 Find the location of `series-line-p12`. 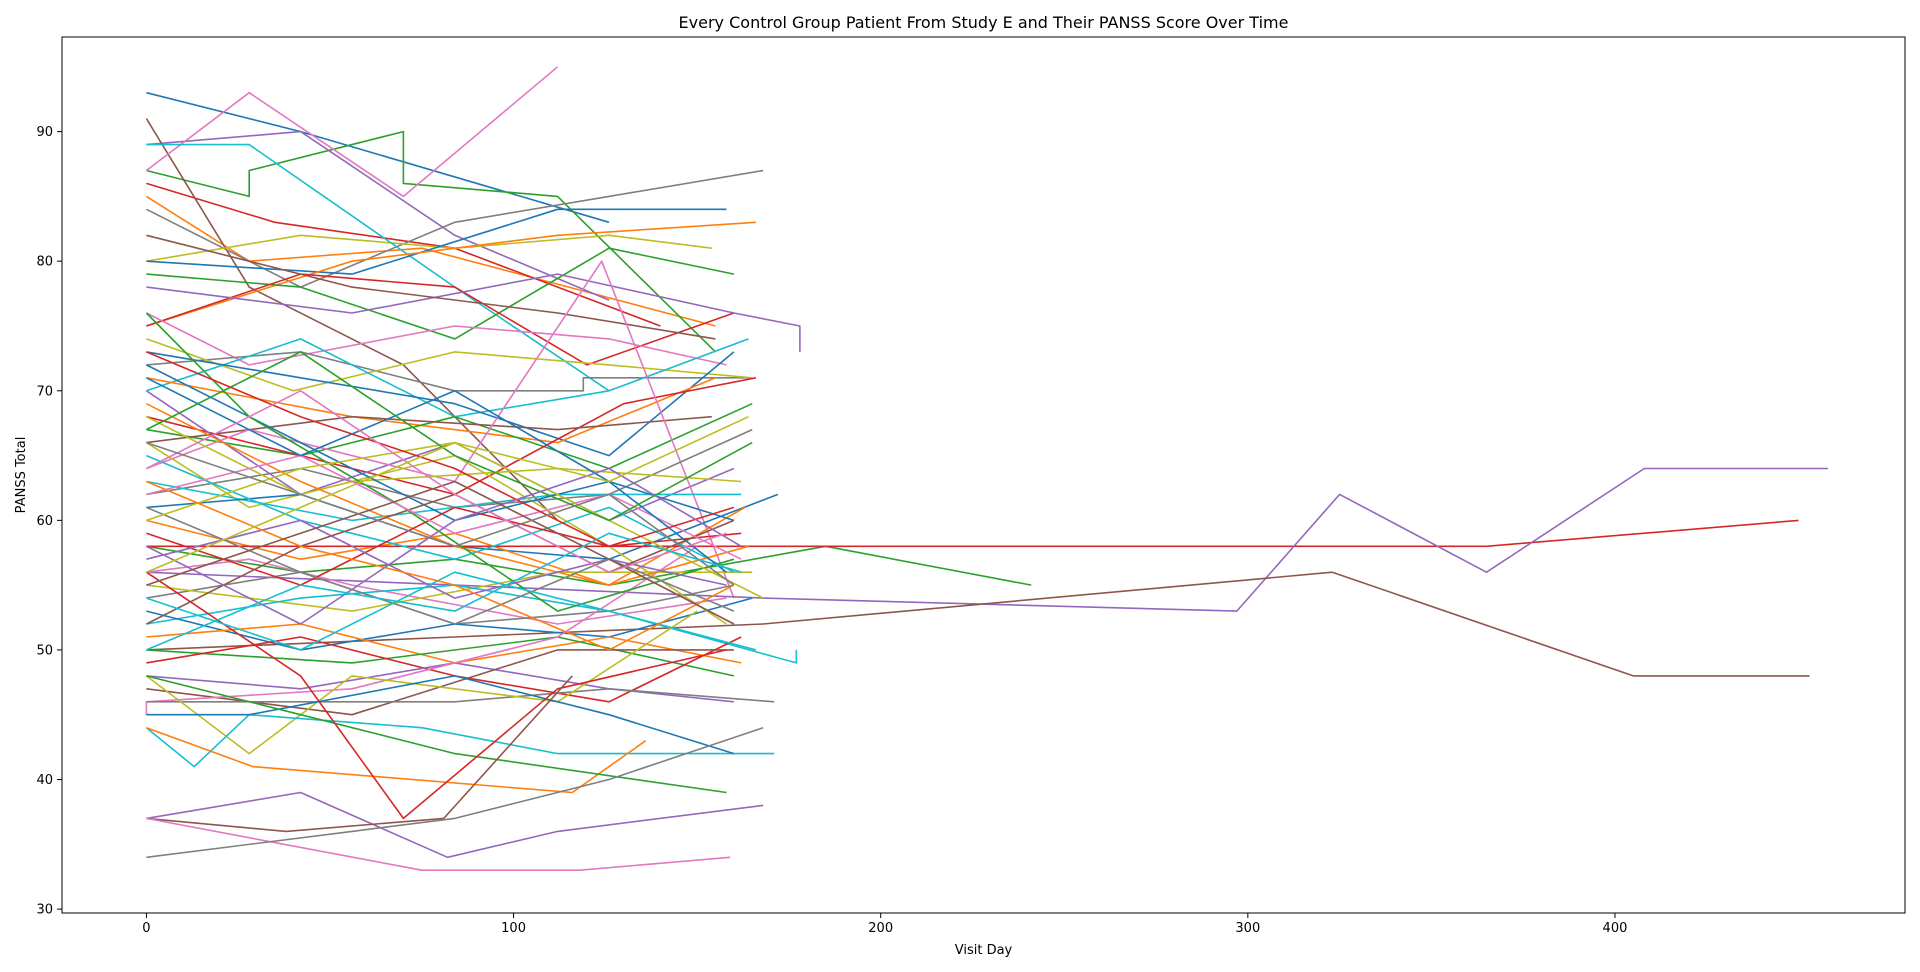

series-line-p12 is located at coordinates (451, 274).